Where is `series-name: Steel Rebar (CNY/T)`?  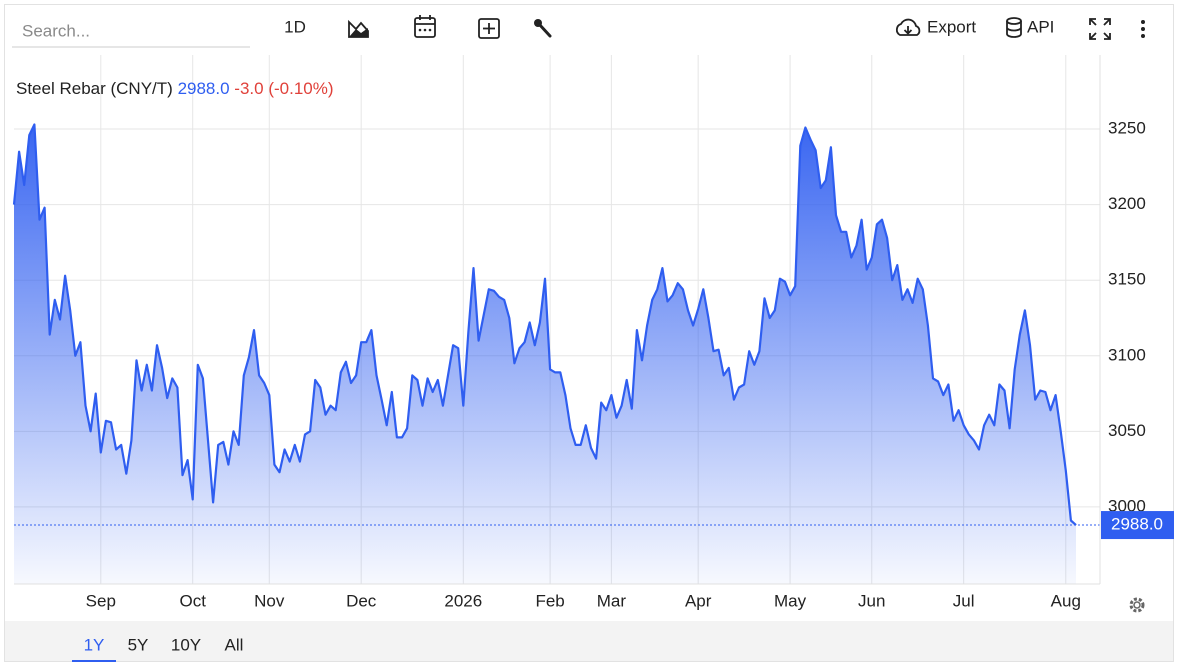 series-name: Steel Rebar (CNY/T) is located at coordinates (94, 88).